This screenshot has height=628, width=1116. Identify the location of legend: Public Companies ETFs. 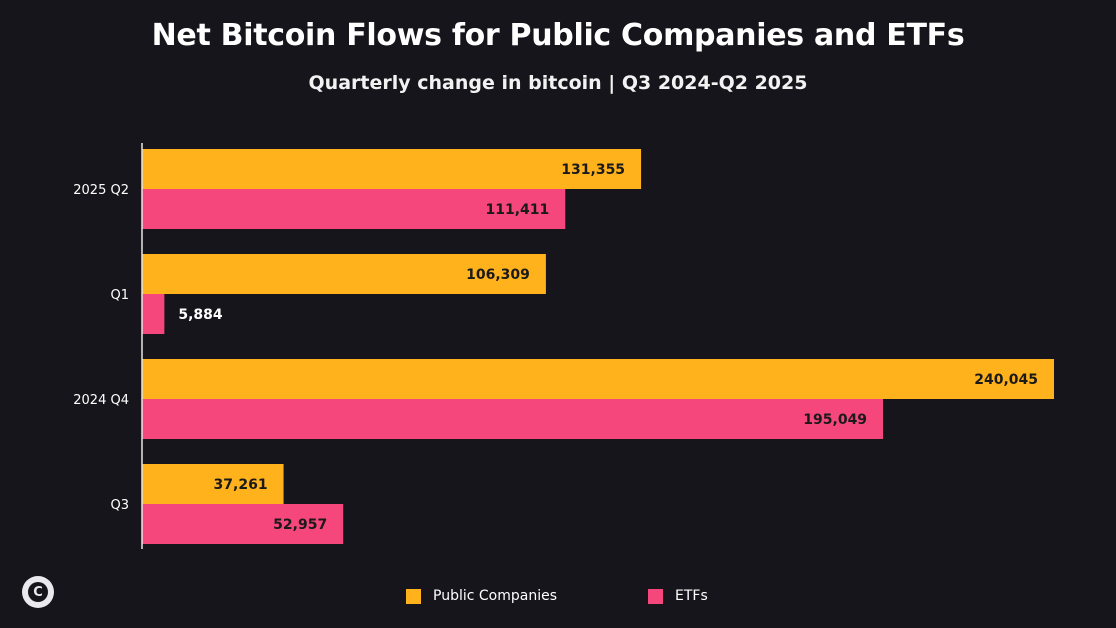
(558, 598).